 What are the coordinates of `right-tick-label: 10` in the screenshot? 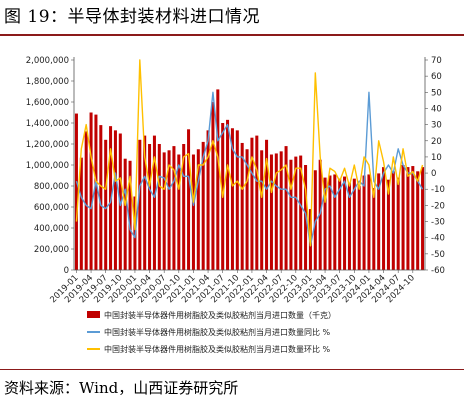 It's located at (436, 158).